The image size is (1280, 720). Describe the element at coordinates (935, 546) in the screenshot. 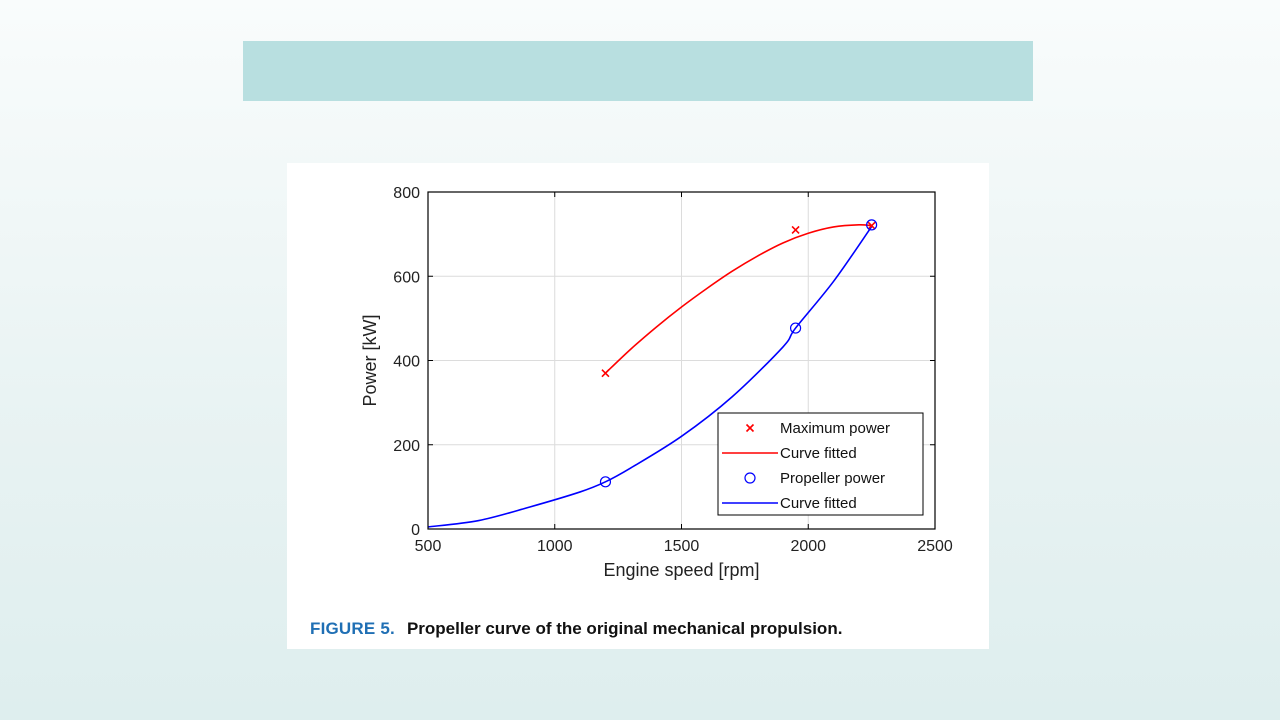

I see `x-tick-label: 2500` at that location.